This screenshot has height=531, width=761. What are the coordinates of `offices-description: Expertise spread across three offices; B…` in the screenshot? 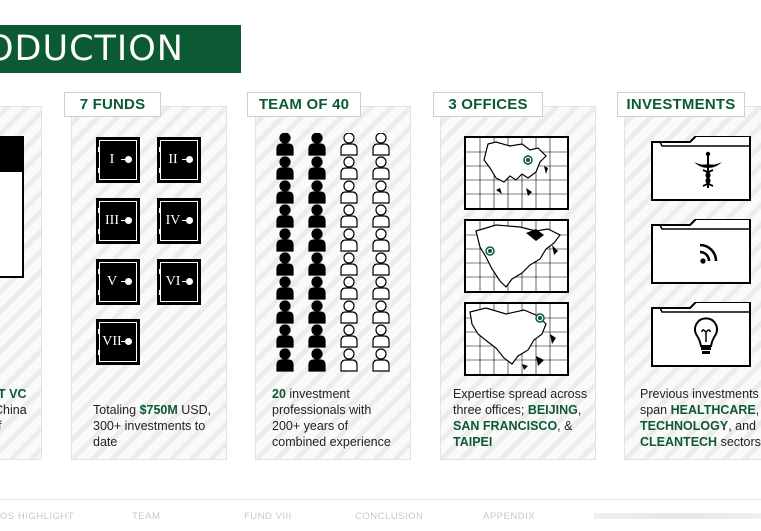 It's located at (520, 418).